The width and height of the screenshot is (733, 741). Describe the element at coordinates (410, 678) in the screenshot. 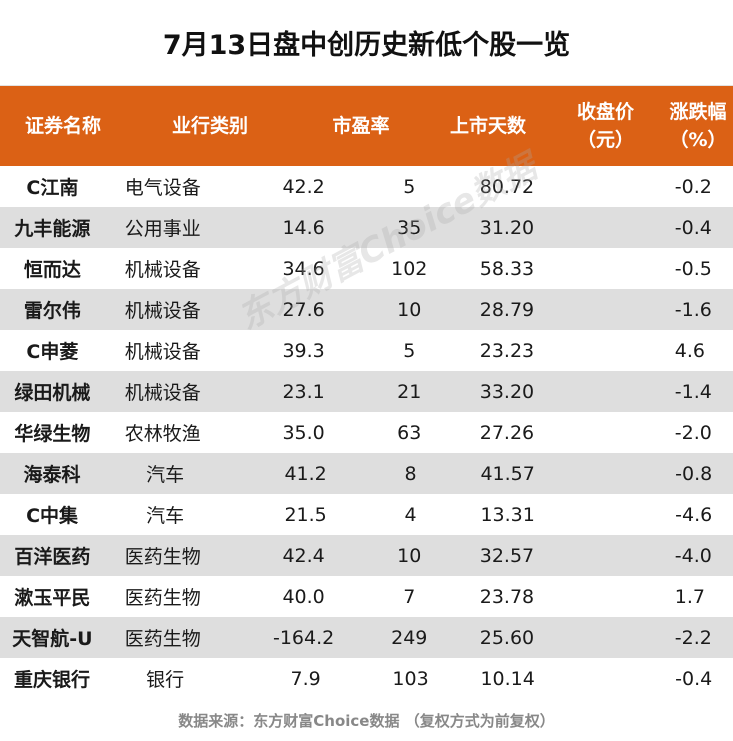

I see `listed-days: 103` at that location.